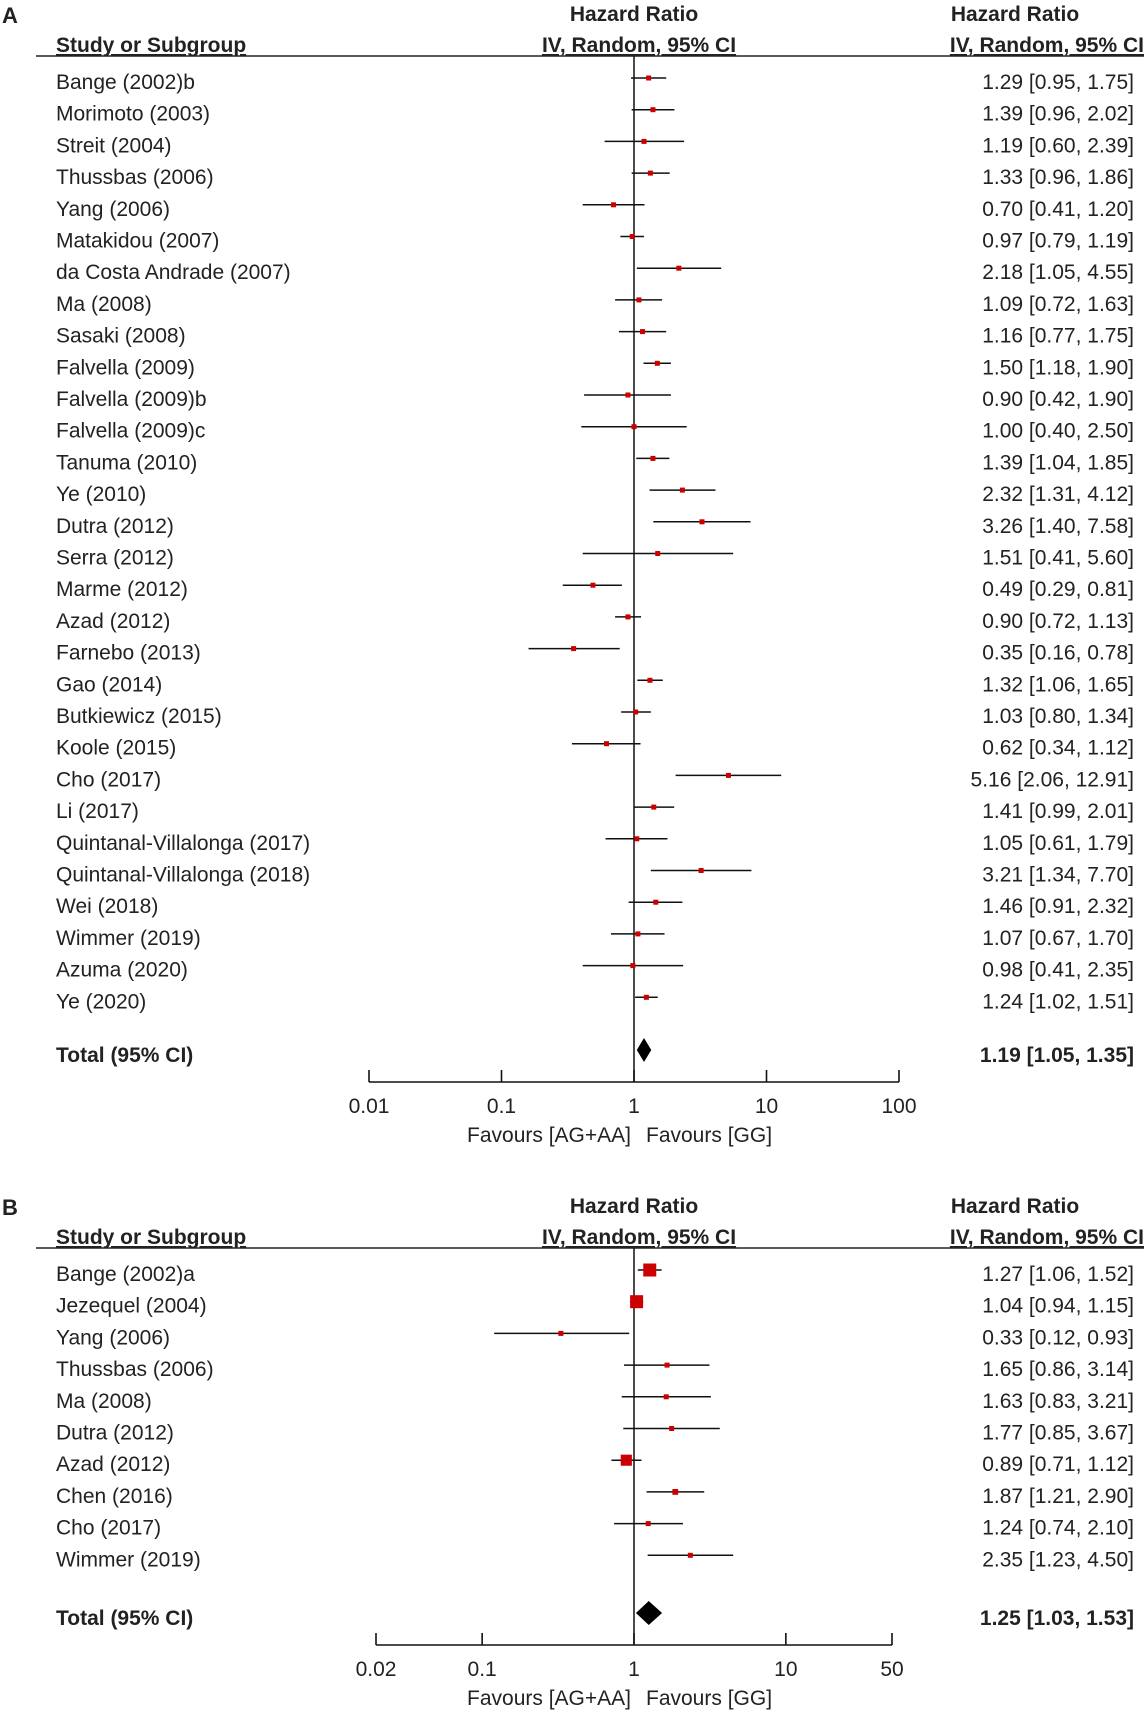 The image size is (1144, 1714). What do you see at coordinates (1058, 716) in the screenshot?
I see `study-estimate: 1.03 [0.80, 1.34]` at bounding box center [1058, 716].